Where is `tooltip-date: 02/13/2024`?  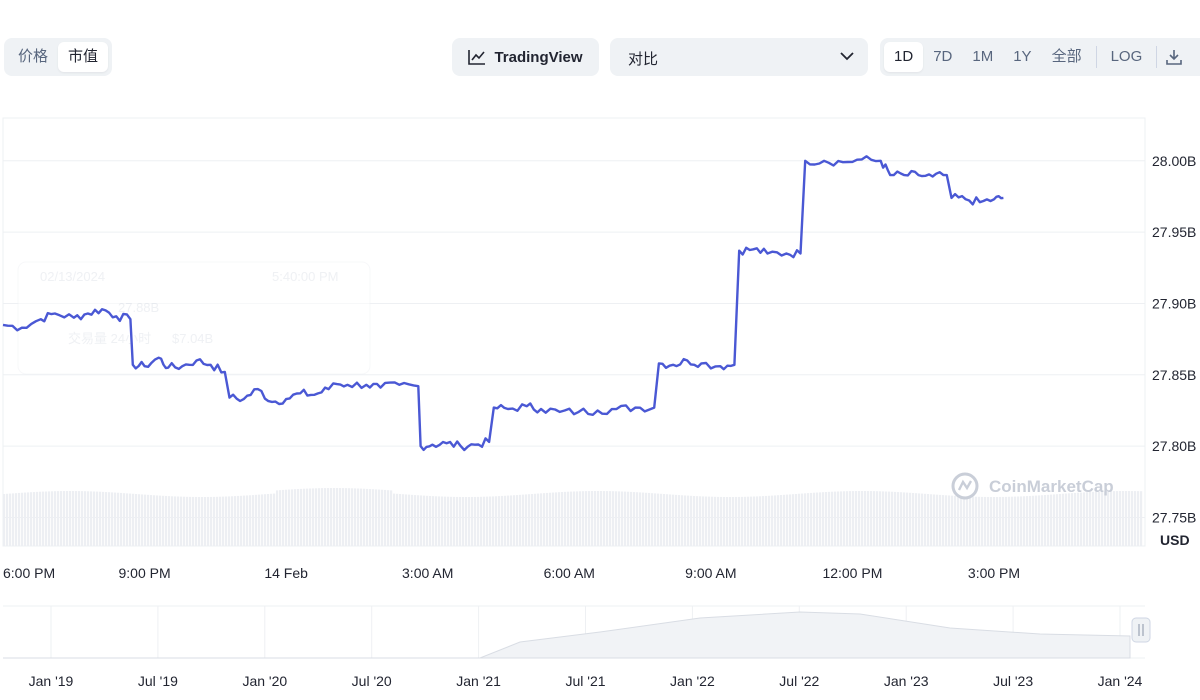
tooltip-date: 02/13/2024 is located at coordinates (72, 276).